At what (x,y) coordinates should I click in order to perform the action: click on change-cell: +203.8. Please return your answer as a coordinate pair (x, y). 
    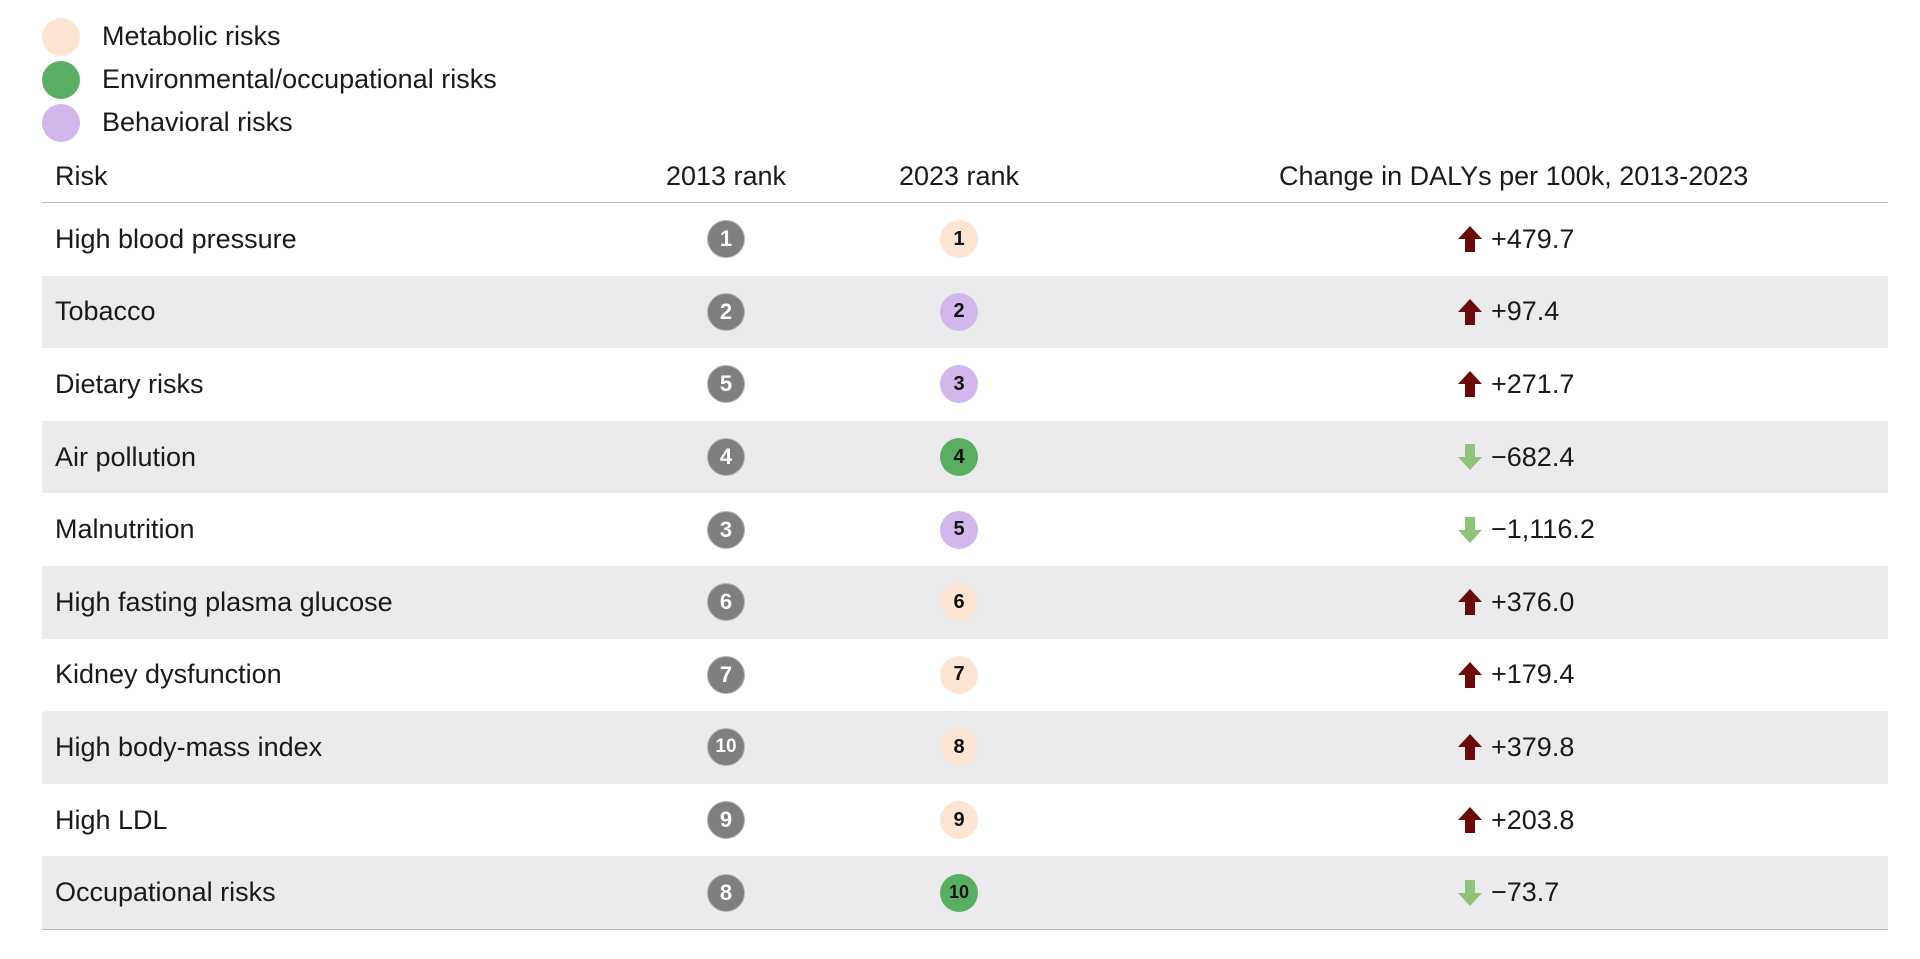
    Looking at the image, I should click on (1478, 820).